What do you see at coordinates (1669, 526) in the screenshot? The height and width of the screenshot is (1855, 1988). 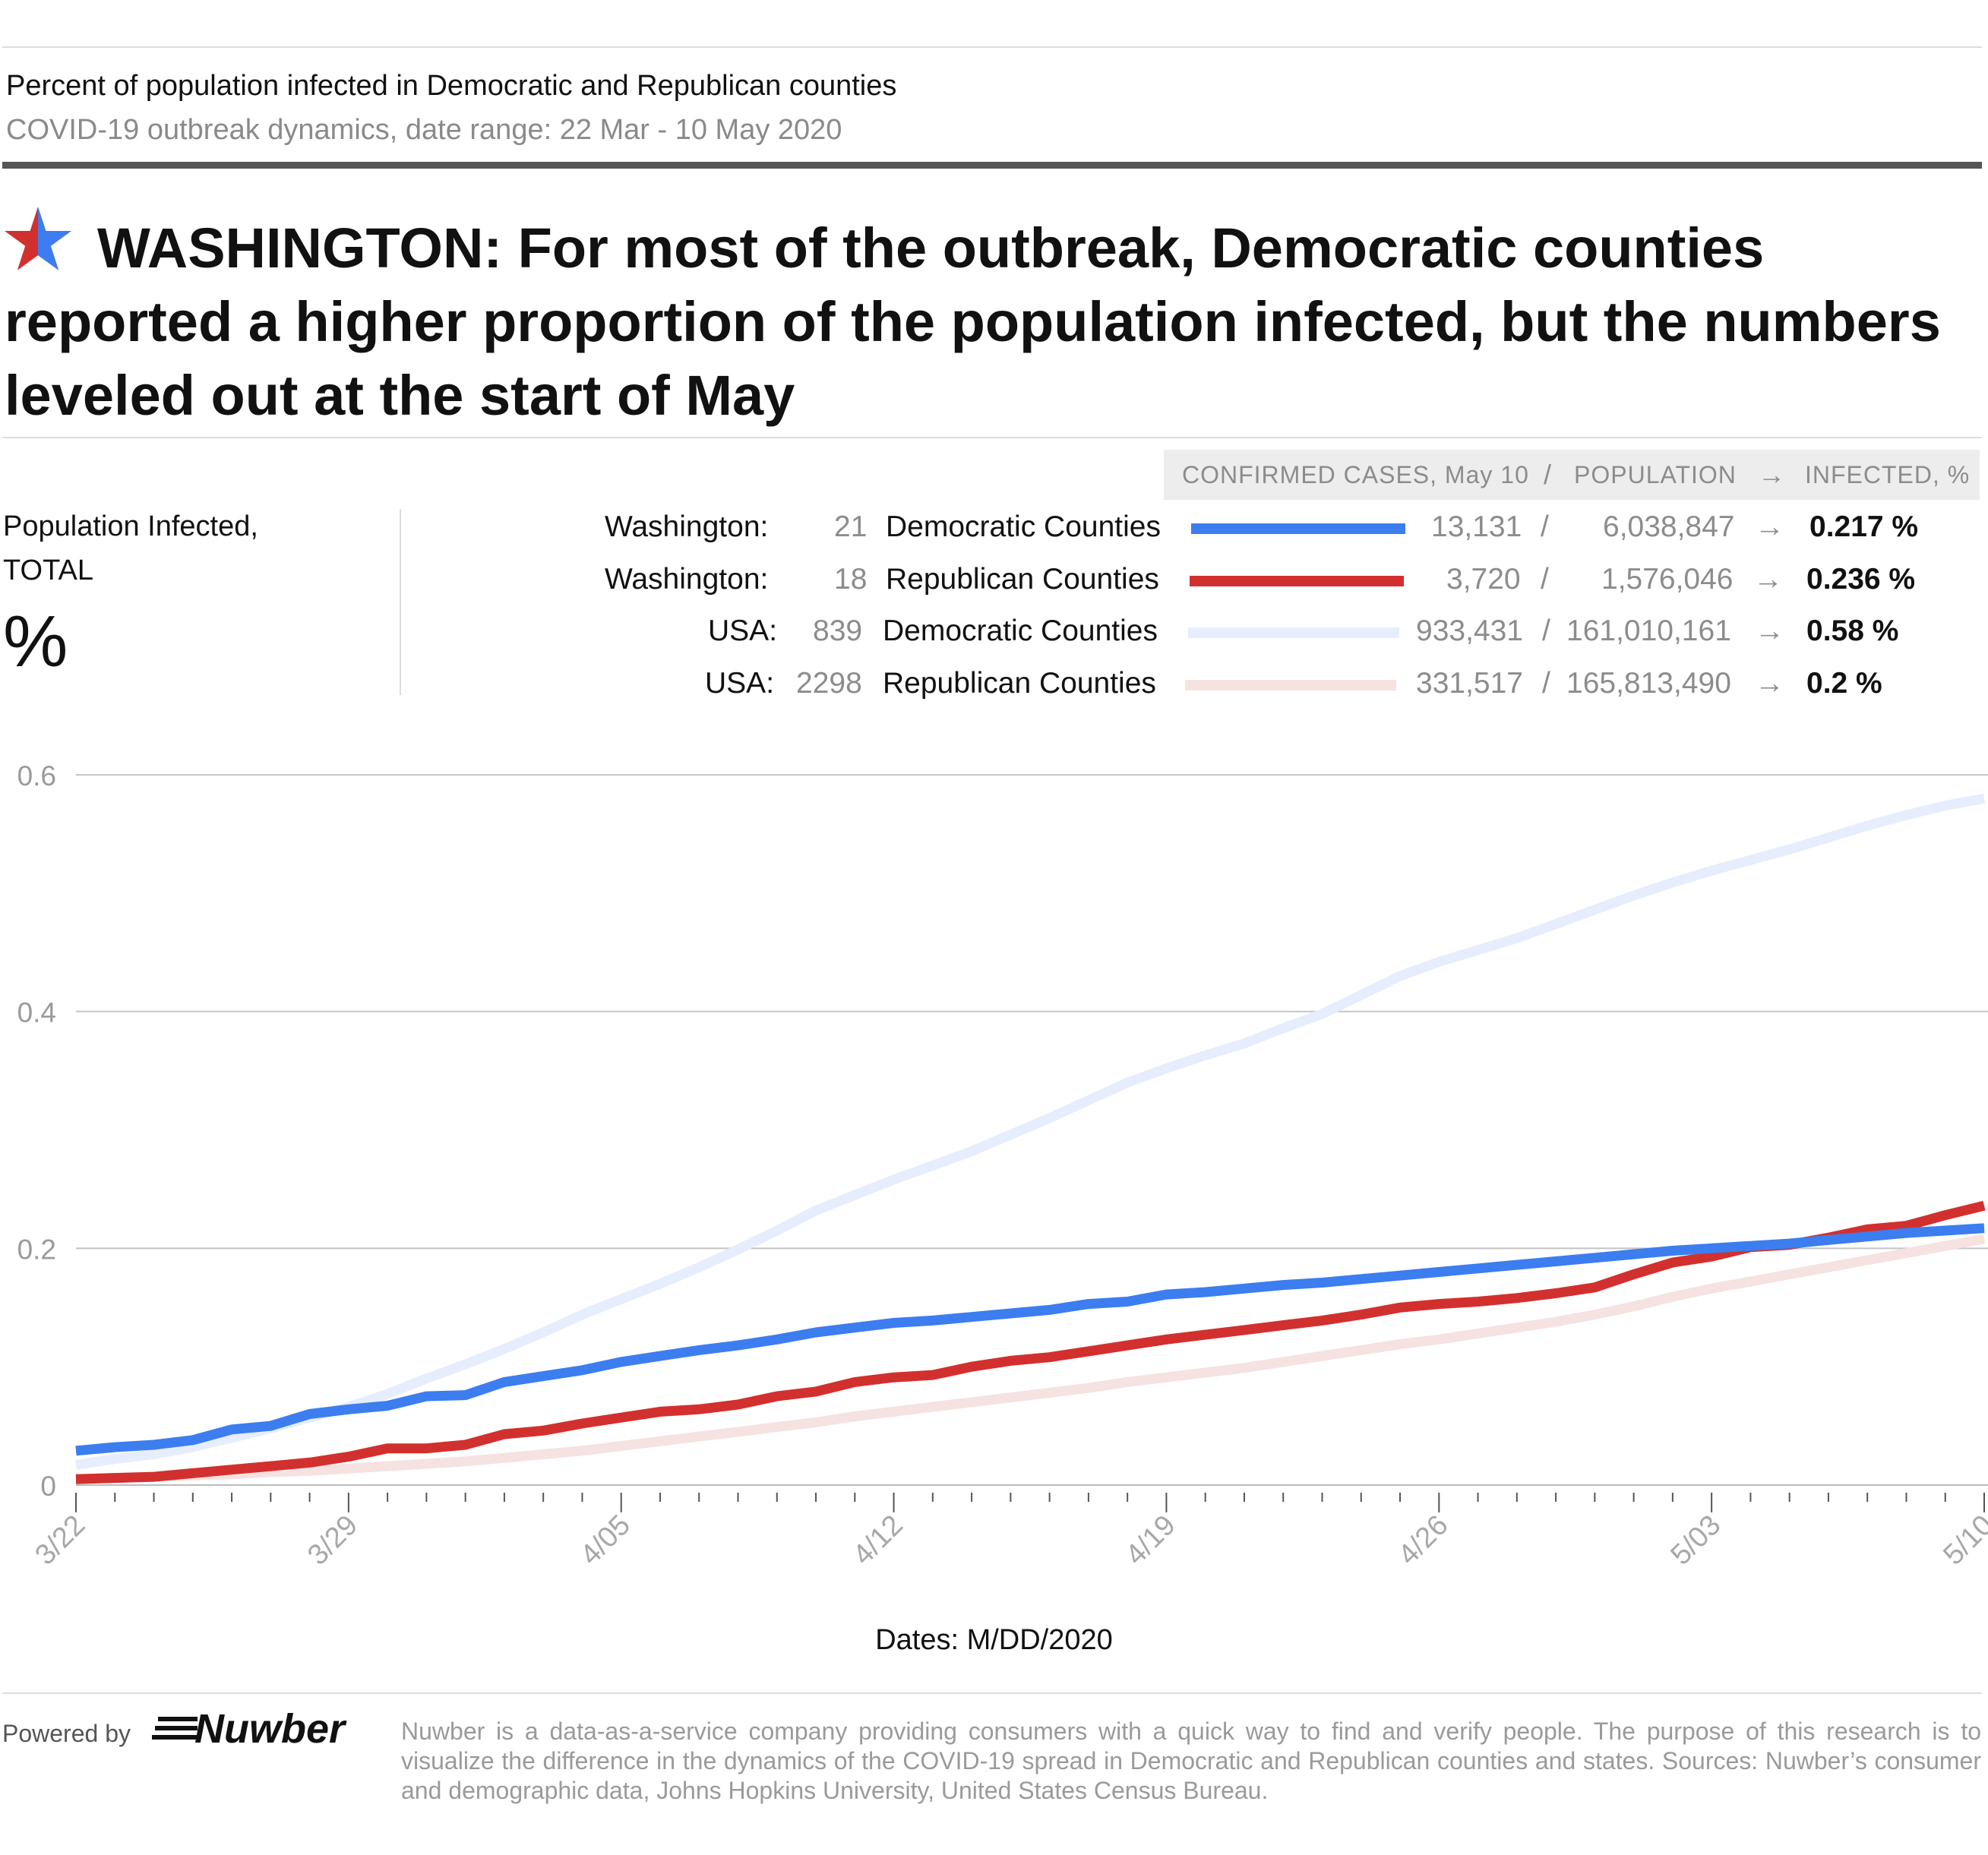 I see `legend-population: 6,038,847` at bounding box center [1669, 526].